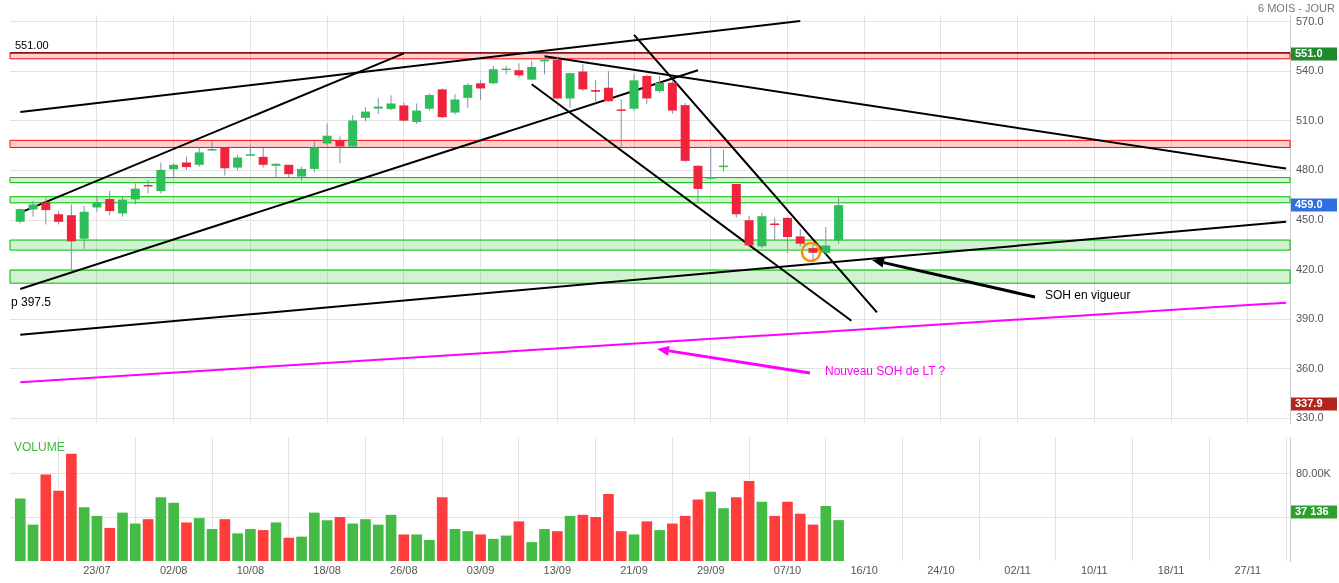 This screenshot has height=583, width=1339. Describe the element at coordinates (557, 569) in the screenshot. I see `x-tick-label: 13/09` at that location.